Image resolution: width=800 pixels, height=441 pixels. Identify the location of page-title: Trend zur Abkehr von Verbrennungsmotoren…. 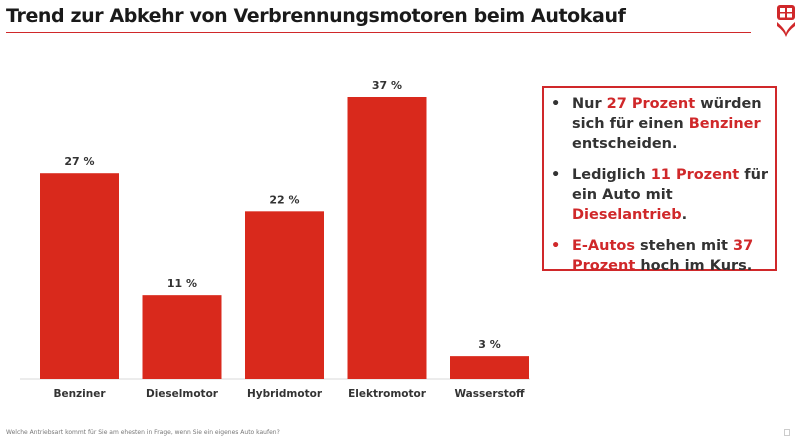
(316, 16).